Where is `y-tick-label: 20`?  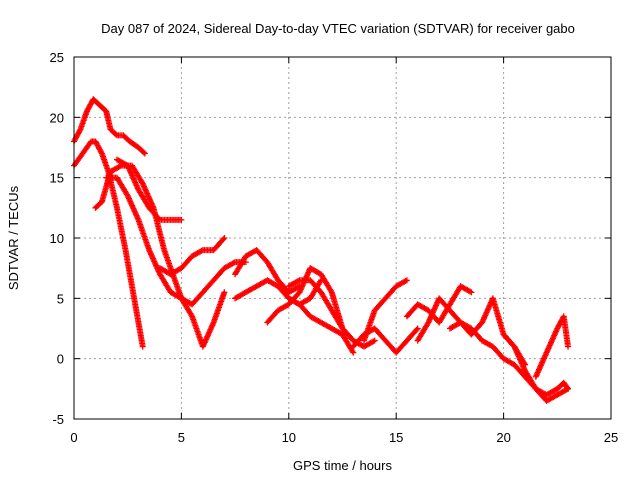 y-tick-label: 20 is located at coordinates (57, 117).